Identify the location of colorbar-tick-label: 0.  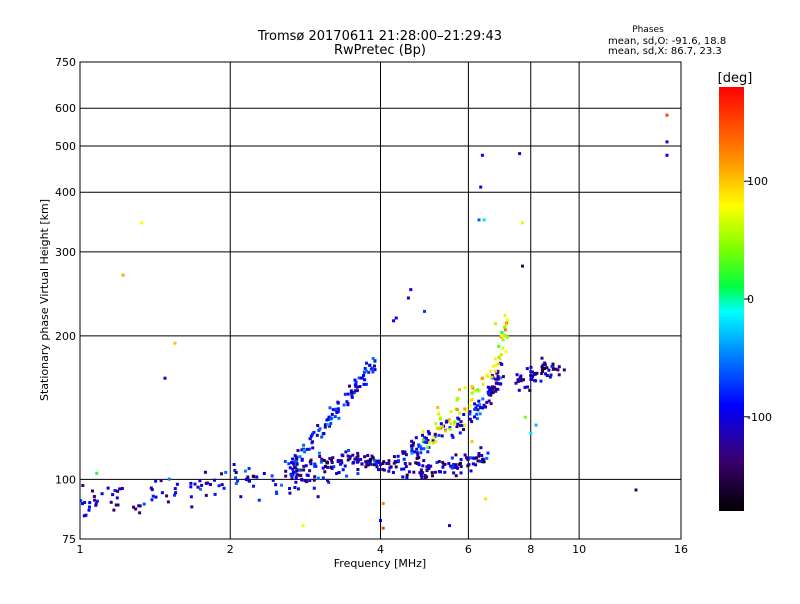
(750, 299).